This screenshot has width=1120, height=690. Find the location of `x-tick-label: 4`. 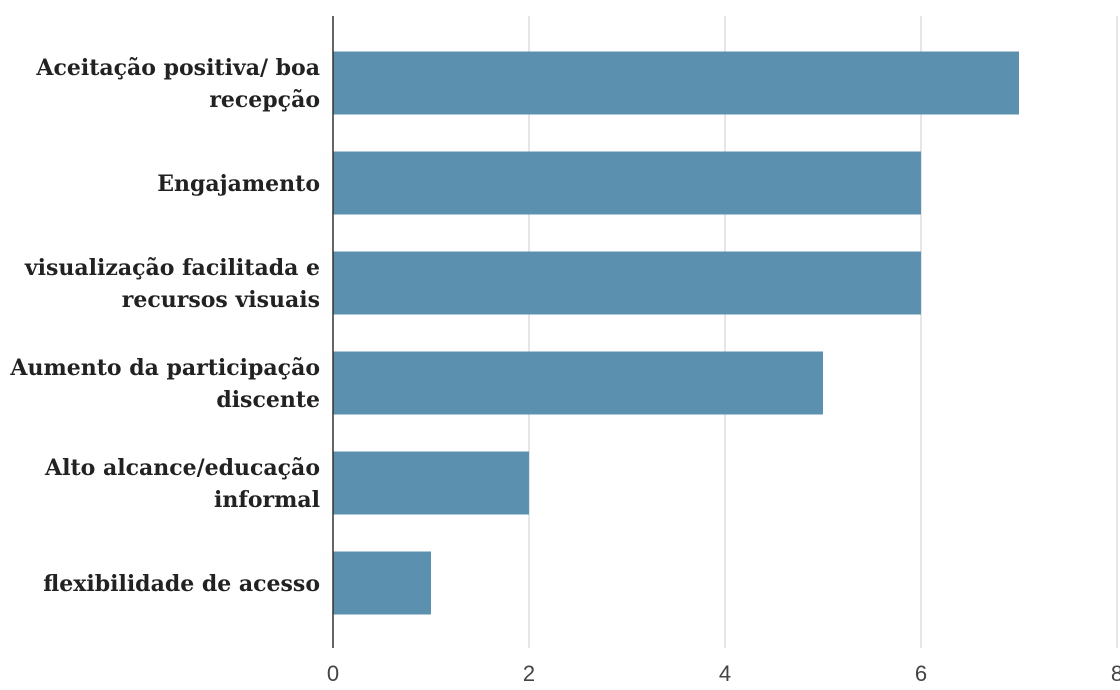

x-tick-label: 4 is located at coordinates (725, 673).